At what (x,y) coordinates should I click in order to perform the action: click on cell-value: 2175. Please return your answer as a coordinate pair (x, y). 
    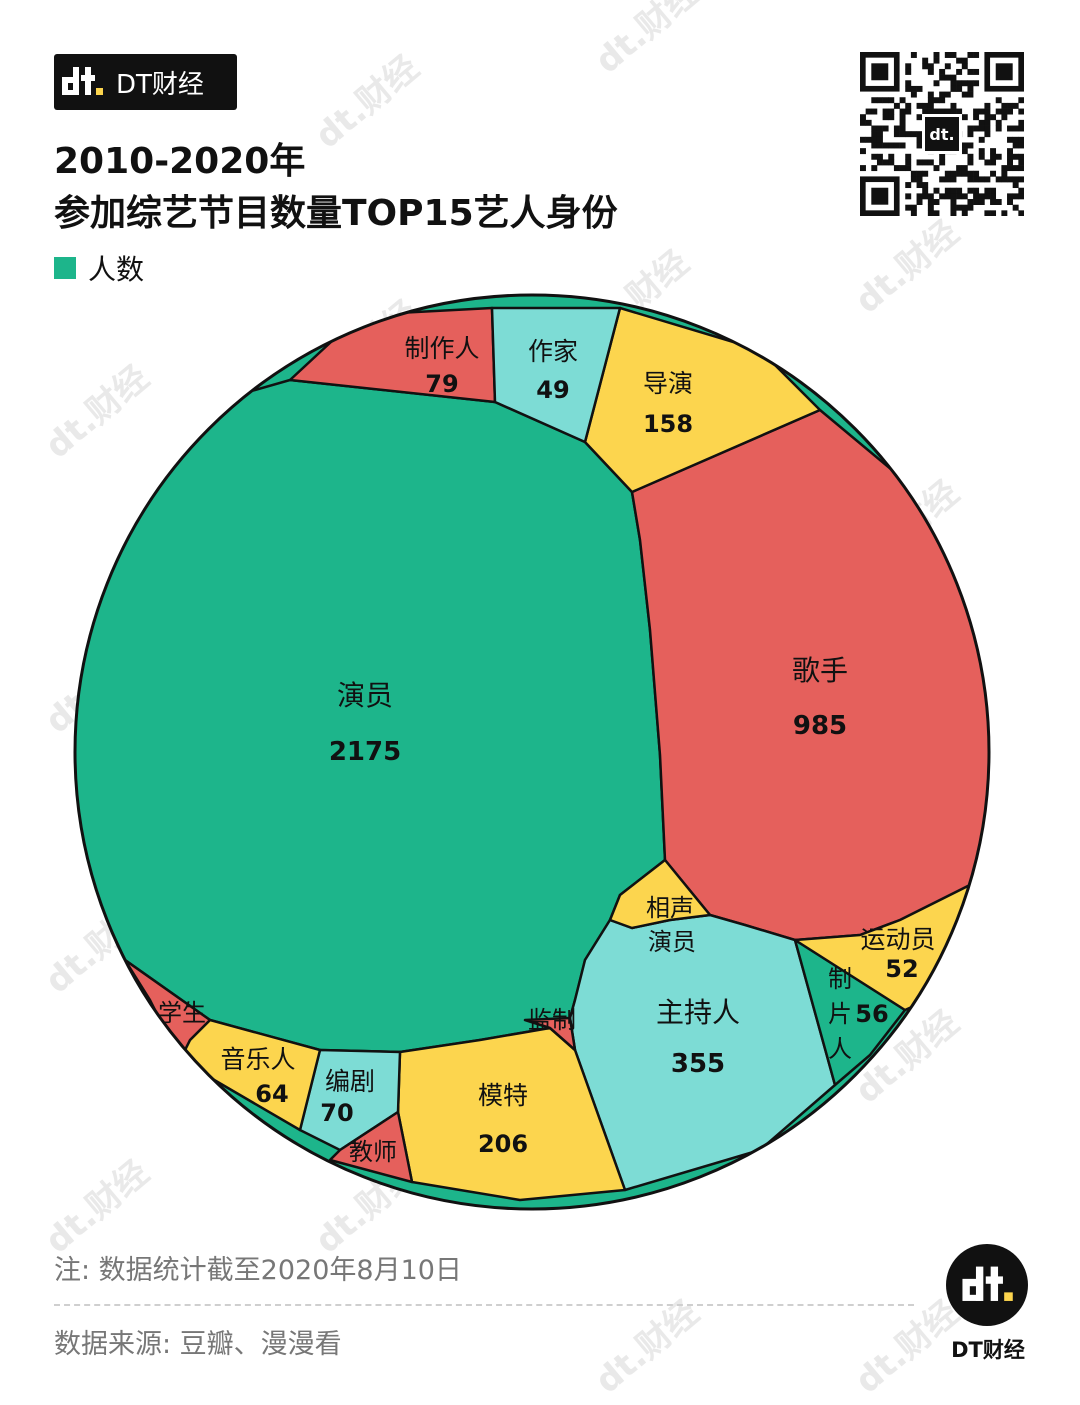
    Looking at the image, I should click on (365, 752).